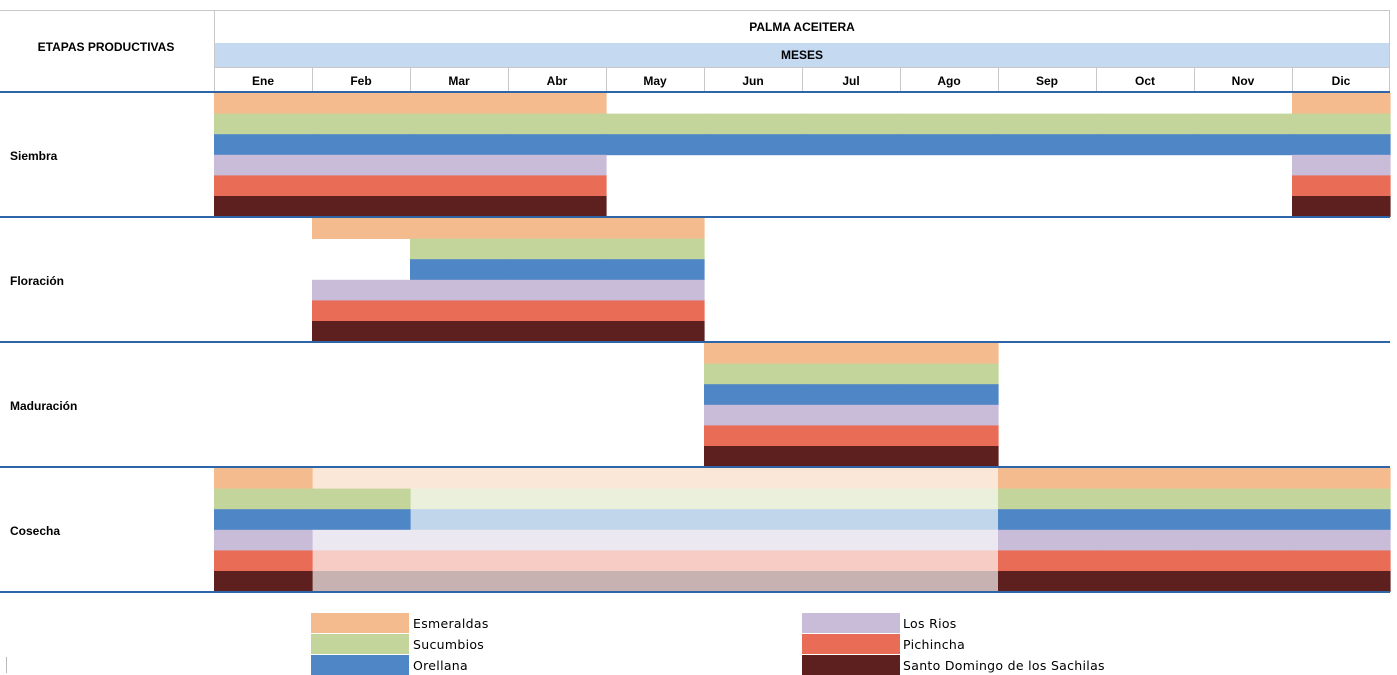 This screenshot has width=1397, height=675. Describe the element at coordinates (655, 520) in the screenshot. I see `bar-faded-cosecha-orellana-m5` at that location.